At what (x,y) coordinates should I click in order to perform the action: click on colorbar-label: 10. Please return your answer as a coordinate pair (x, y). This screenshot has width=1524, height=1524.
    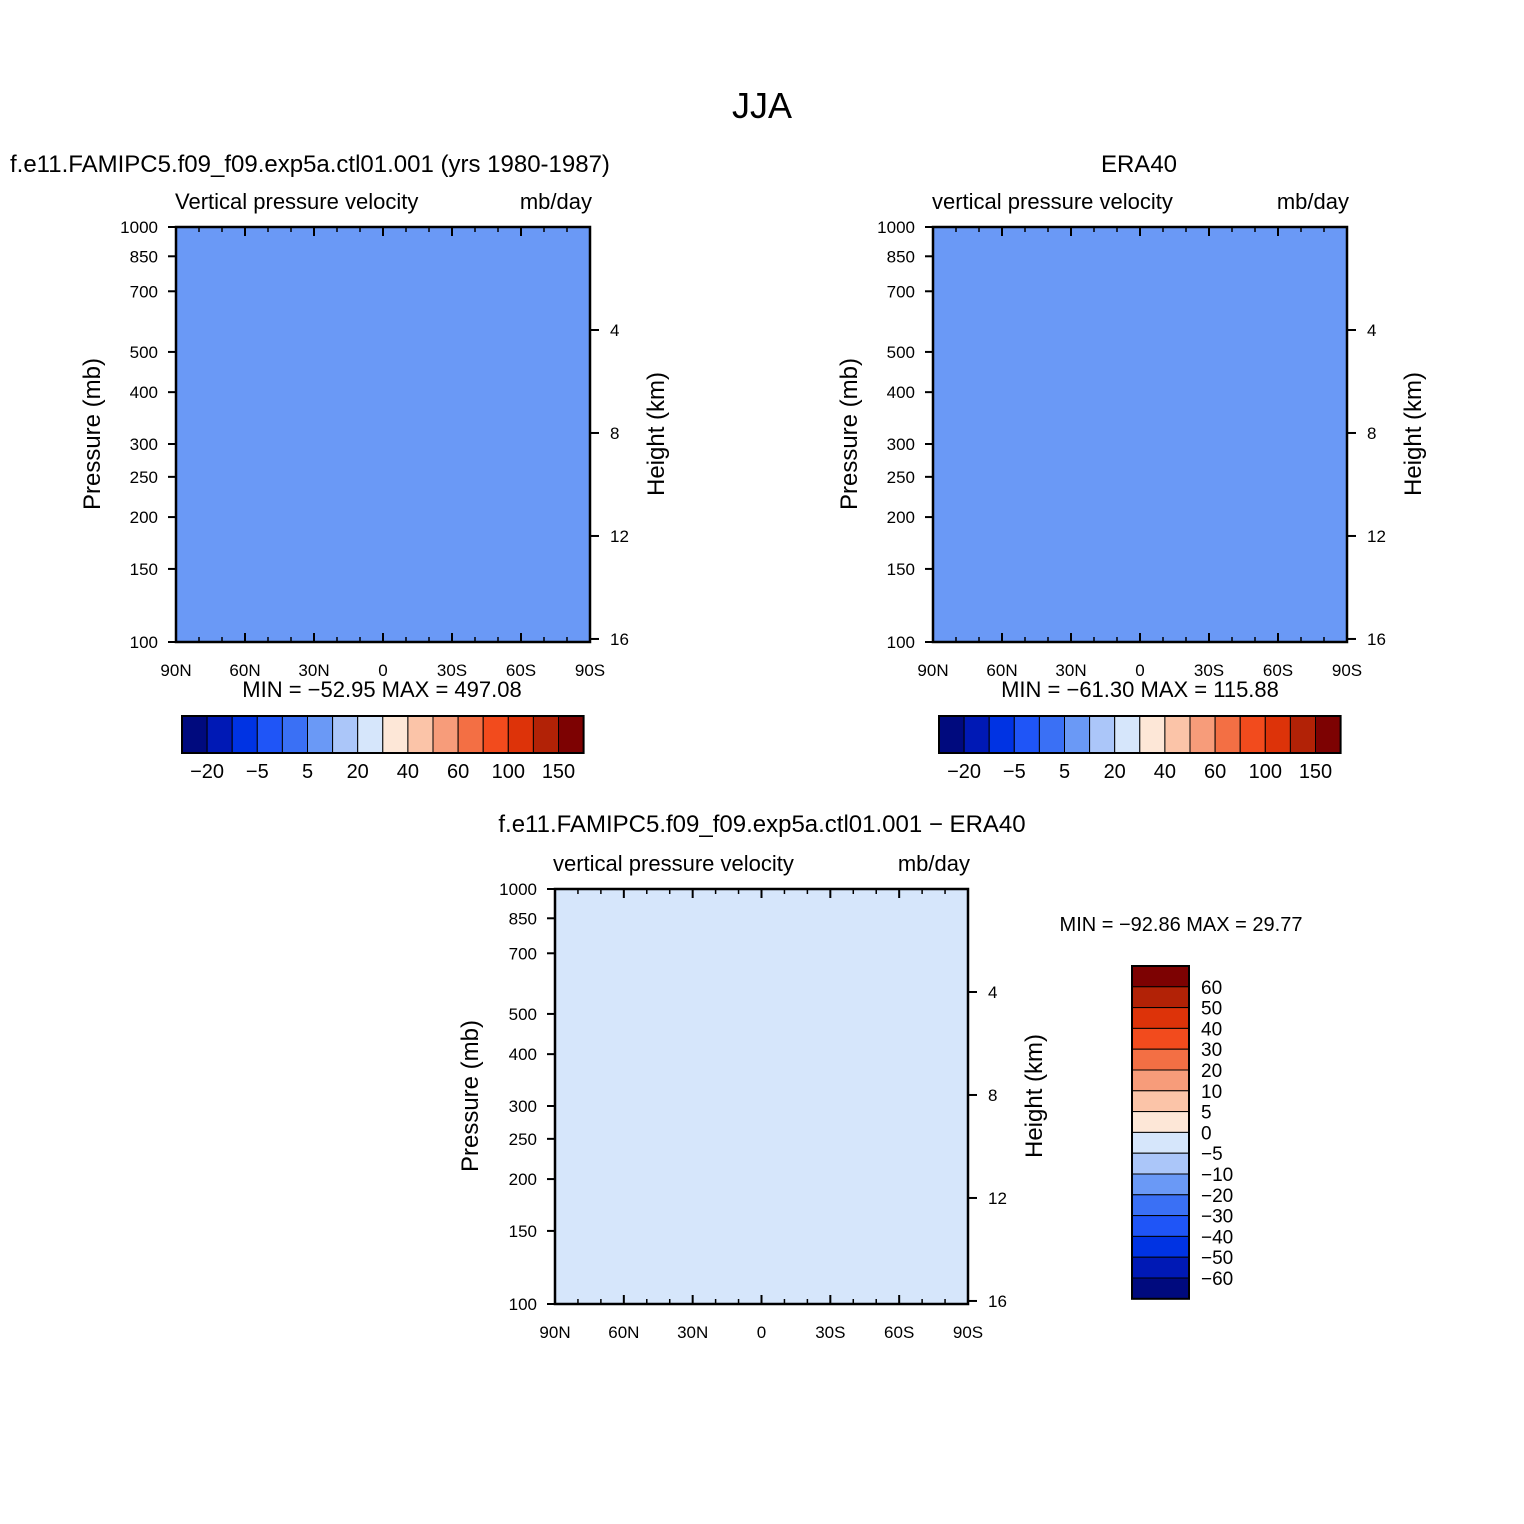
    Looking at the image, I should click on (1211, 1092).